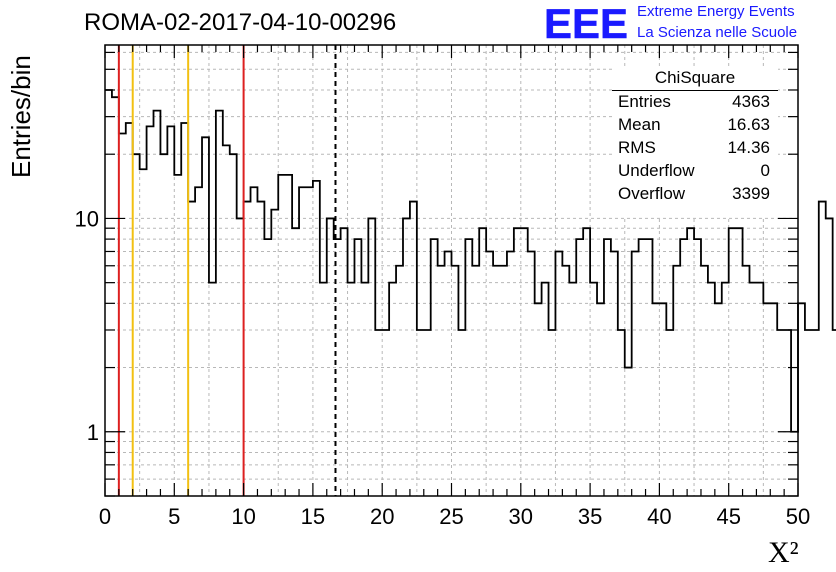 The height and width of the screenshot is (572, 836). Describe the element at coordinates (695, 90) in the screenshot. I see `stats-divider` at that location.